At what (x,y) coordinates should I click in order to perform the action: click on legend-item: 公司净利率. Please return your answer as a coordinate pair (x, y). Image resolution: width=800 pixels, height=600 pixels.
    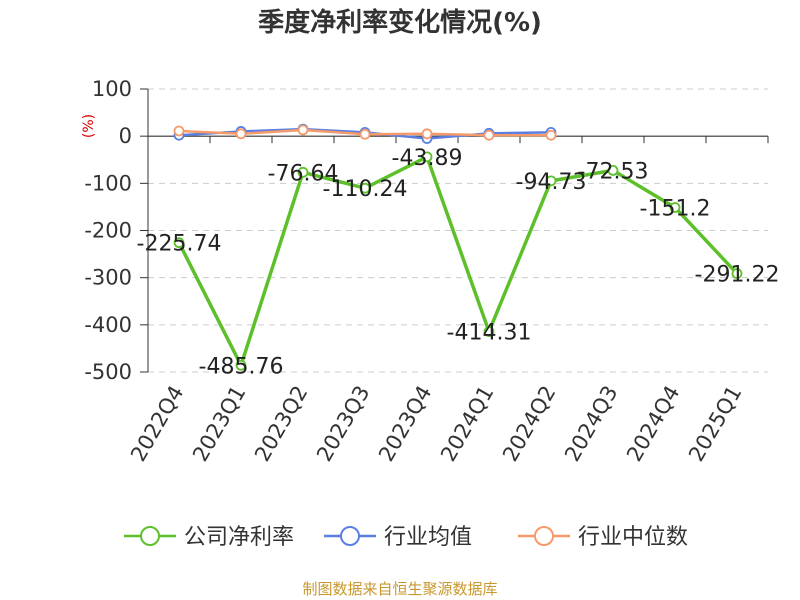
    Looking at the image, I should click on (209, 537).